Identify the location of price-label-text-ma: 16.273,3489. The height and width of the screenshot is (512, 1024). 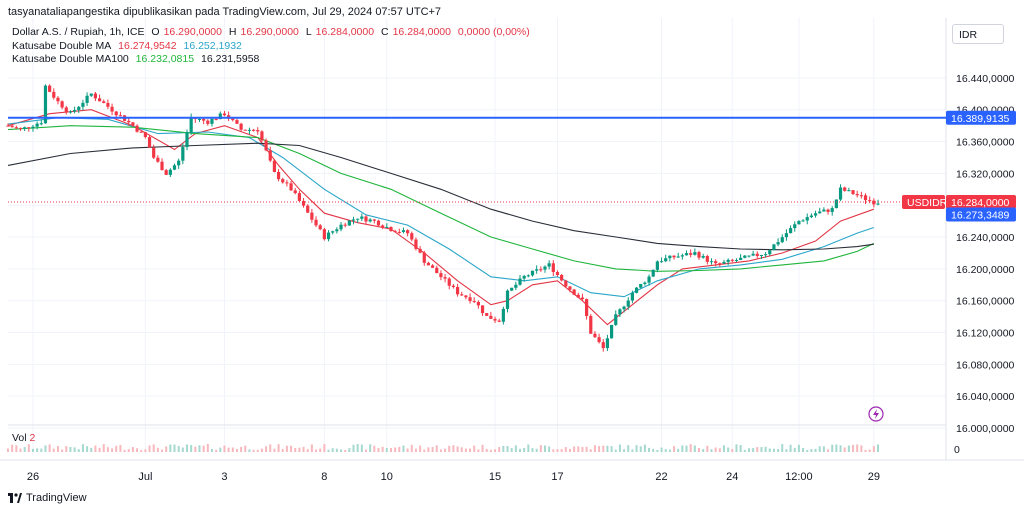
(980, 216).